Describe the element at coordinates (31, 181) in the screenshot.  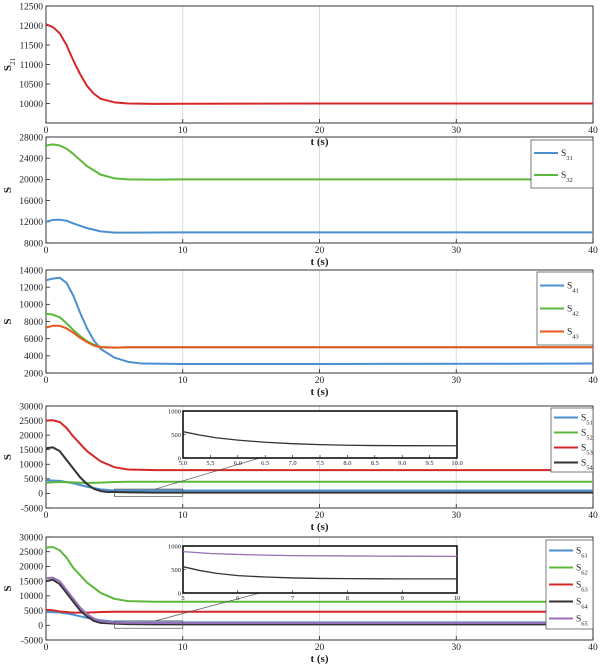
I see `y-tick-label-3: 20000` at that location.